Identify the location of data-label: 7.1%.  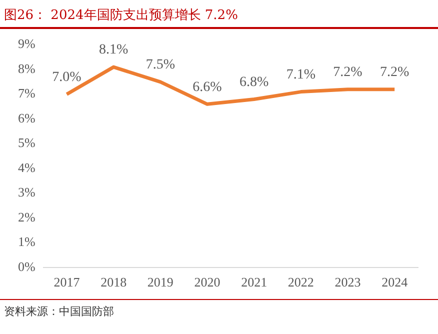
(301, 74).